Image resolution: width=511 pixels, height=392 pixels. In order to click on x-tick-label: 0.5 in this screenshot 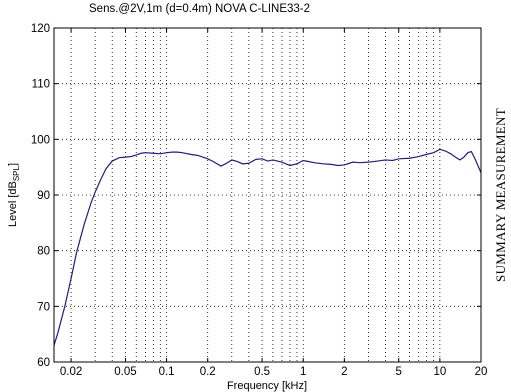, I will do `click(262, 372)`.